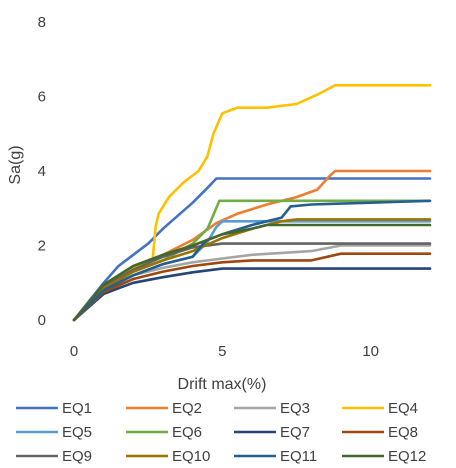 The width and height of the screenshot is (456, 468). What do you see at coordinates (272, 432) in the screenshot?
I see `legend-item-eq7: EQ7` at bounding box center [272, 432].